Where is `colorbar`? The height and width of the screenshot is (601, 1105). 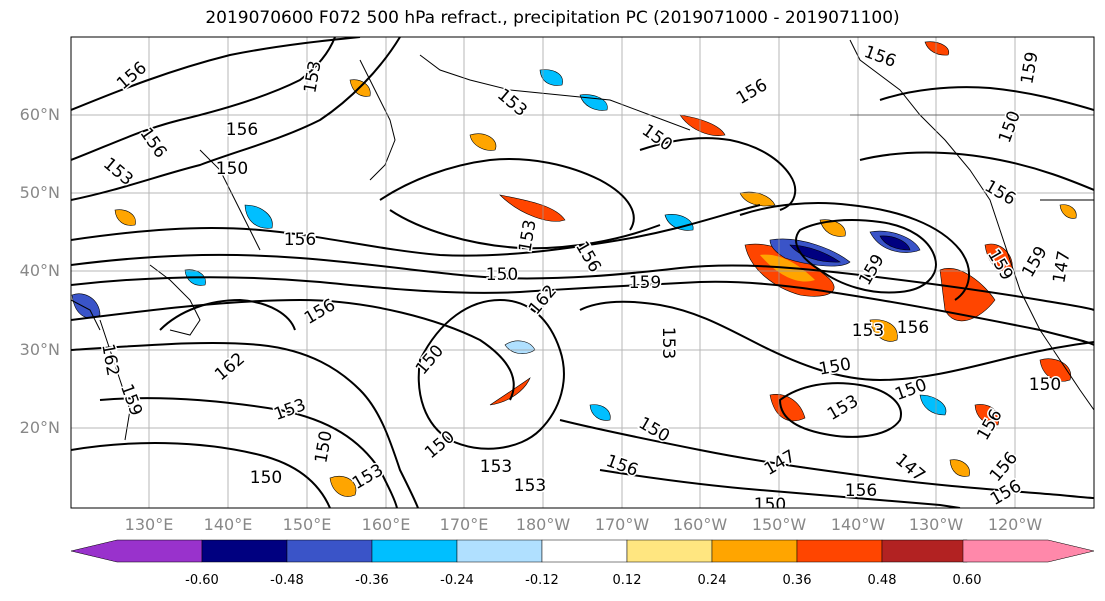 colorbar is located at coordinates (582, 551).